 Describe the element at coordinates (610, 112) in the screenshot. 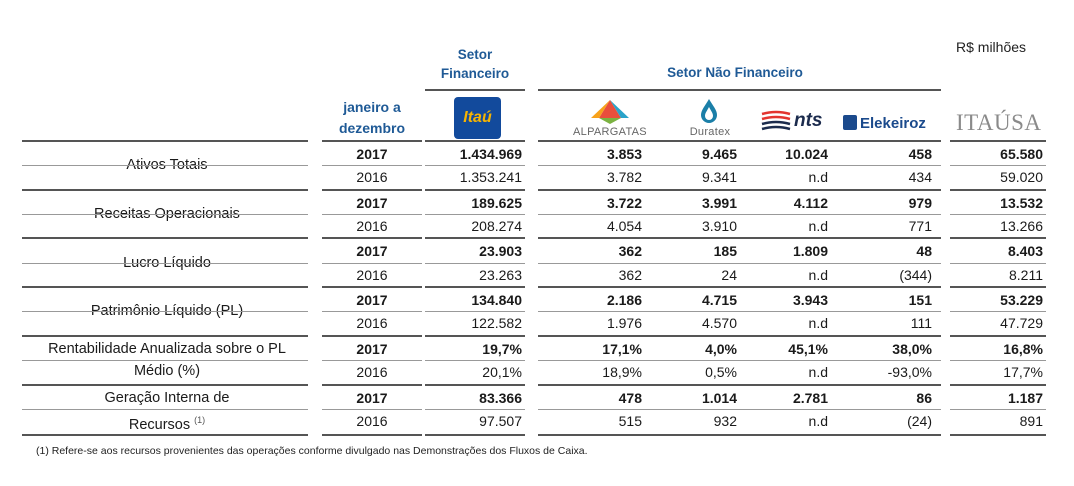

I see `alpargatas-logo-icon` at that location.